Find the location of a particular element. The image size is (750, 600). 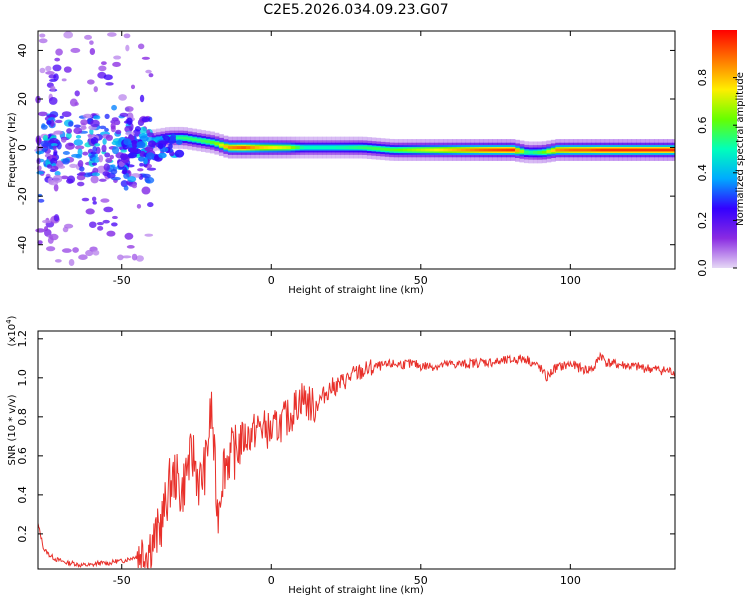

spectrogram-y-tick-label: 40 is located at coordinates (22, 50).